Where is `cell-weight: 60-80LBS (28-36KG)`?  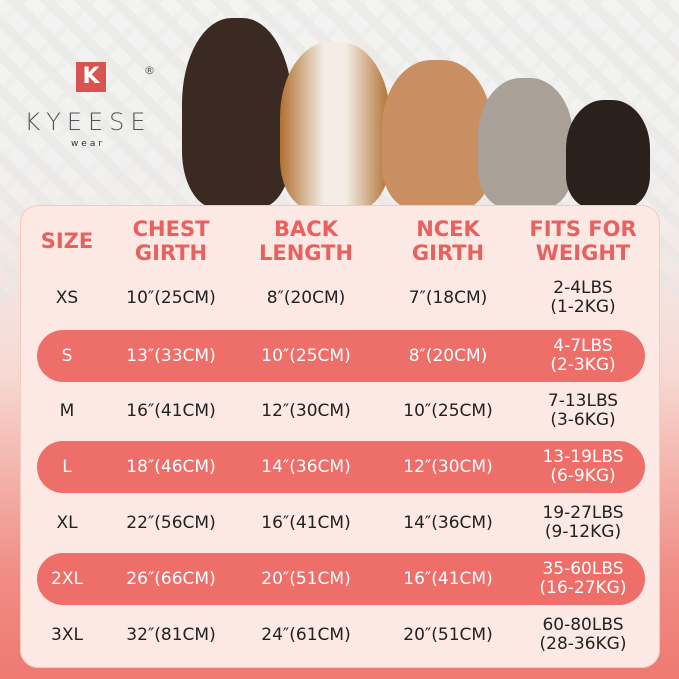
cell-weight: 60-80LBS (28-36KG) is located at coordinates (583, 635).